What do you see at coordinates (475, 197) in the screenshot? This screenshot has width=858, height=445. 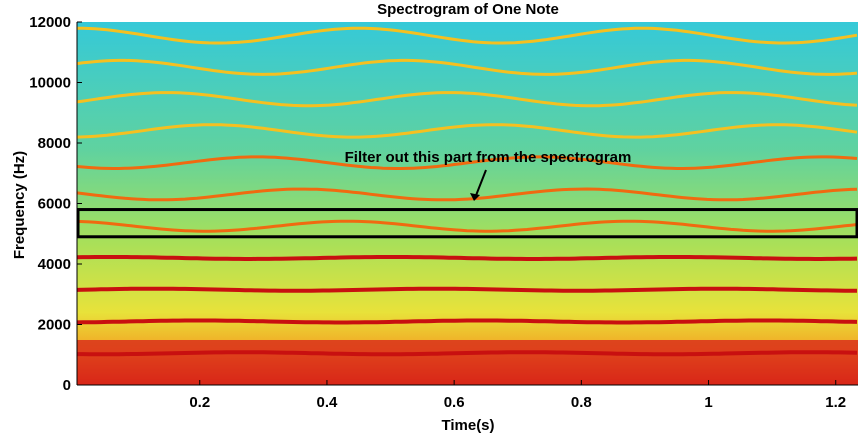 I see `arrow-head` at bounding box center [475, 197].